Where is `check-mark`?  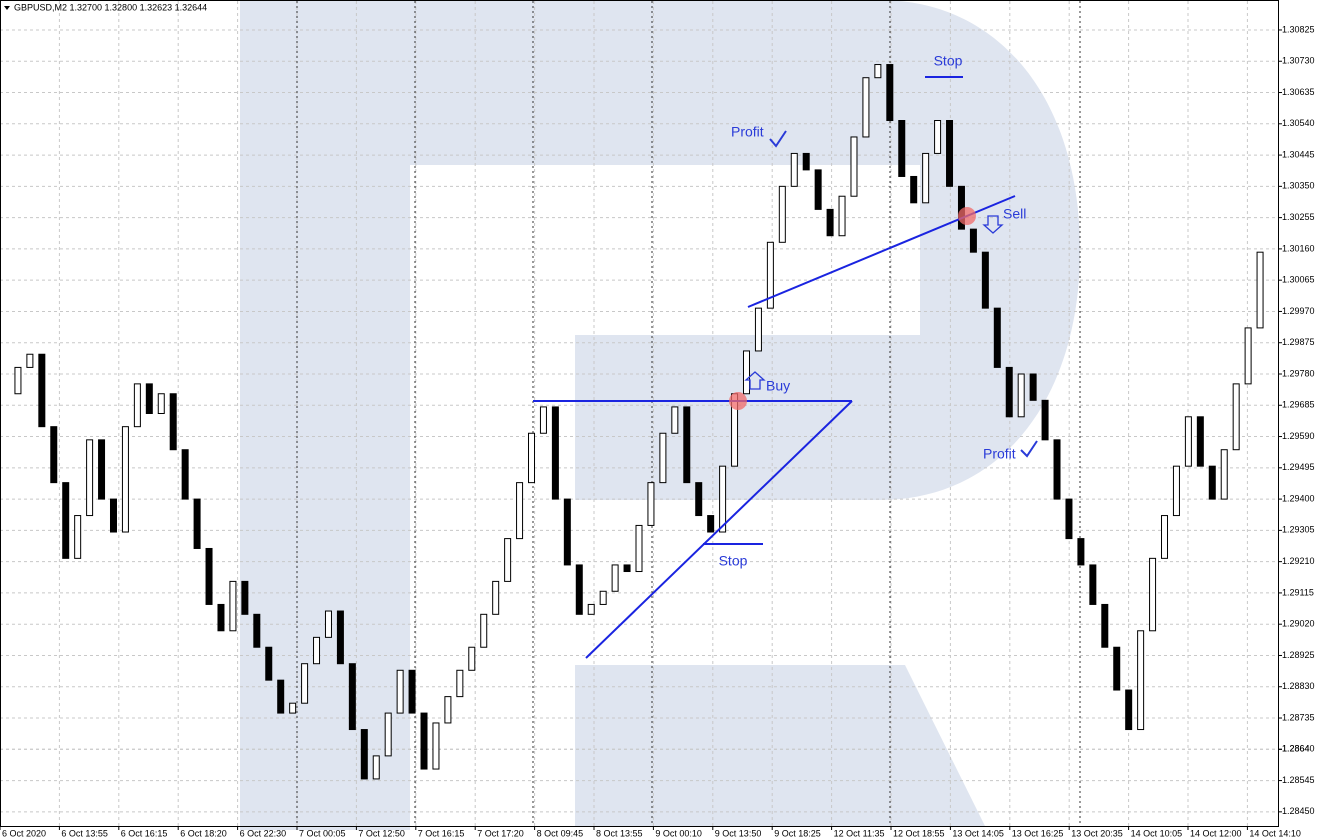
check-mark is located at coordinates (1029, 449).